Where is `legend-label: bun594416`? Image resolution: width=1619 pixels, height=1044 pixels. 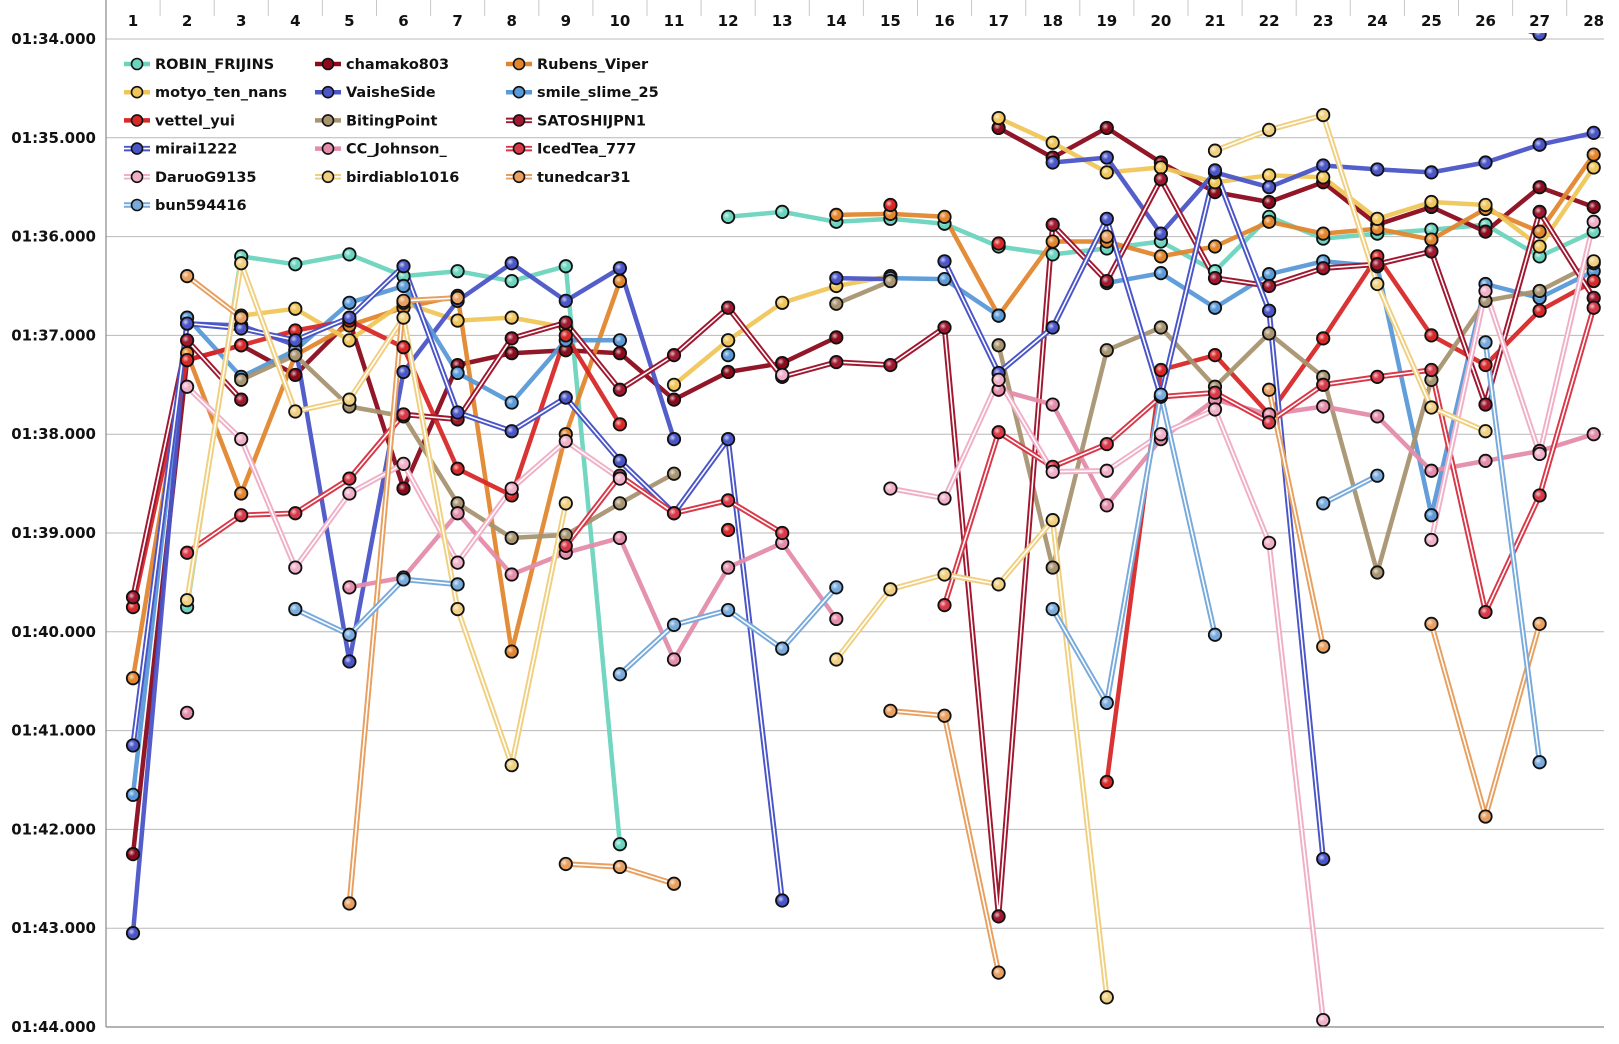
legend-label: bun594416 is located at coordinates (201, 206).